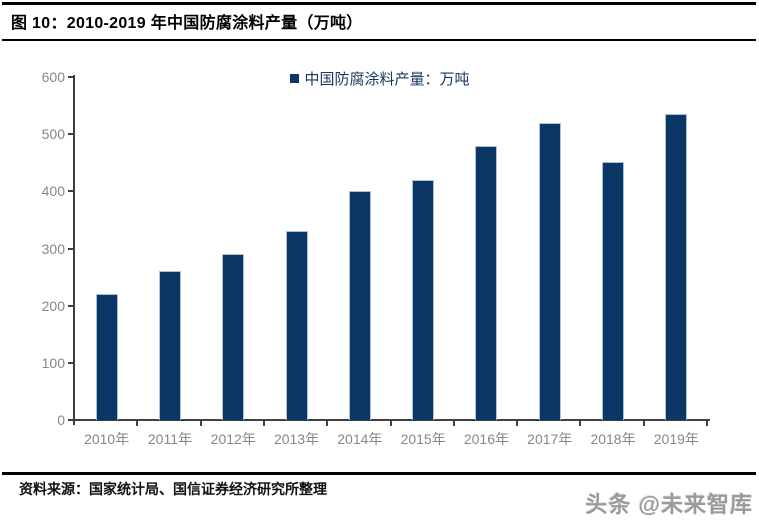 This screenshot has width=759, height=521. What do you see at coordinates (387, 79) in the screenshot?
I see `legend-label: 中国防腐涂料产量：万吨` at bounding box center [387, 79].